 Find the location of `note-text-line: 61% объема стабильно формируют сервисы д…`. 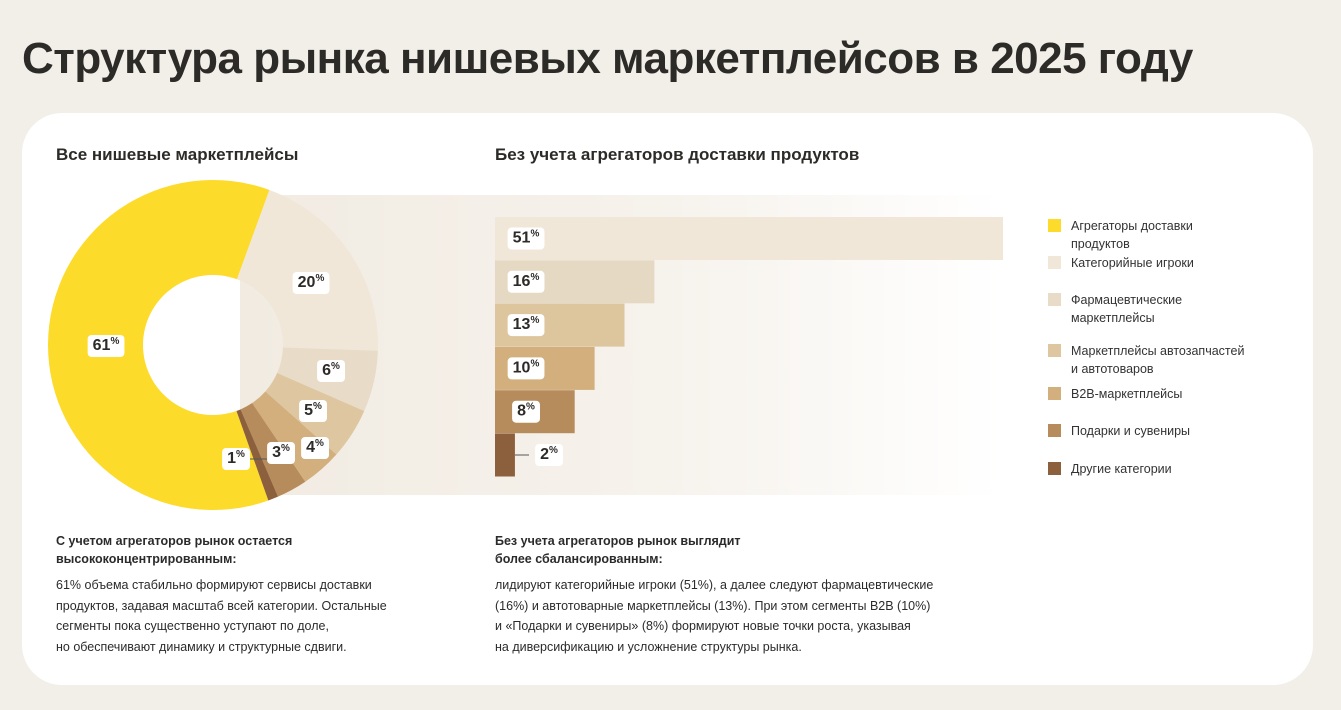

note-text-line: 61% объема стабильно формируют сервисы д… is located at coordinates (214, 585).